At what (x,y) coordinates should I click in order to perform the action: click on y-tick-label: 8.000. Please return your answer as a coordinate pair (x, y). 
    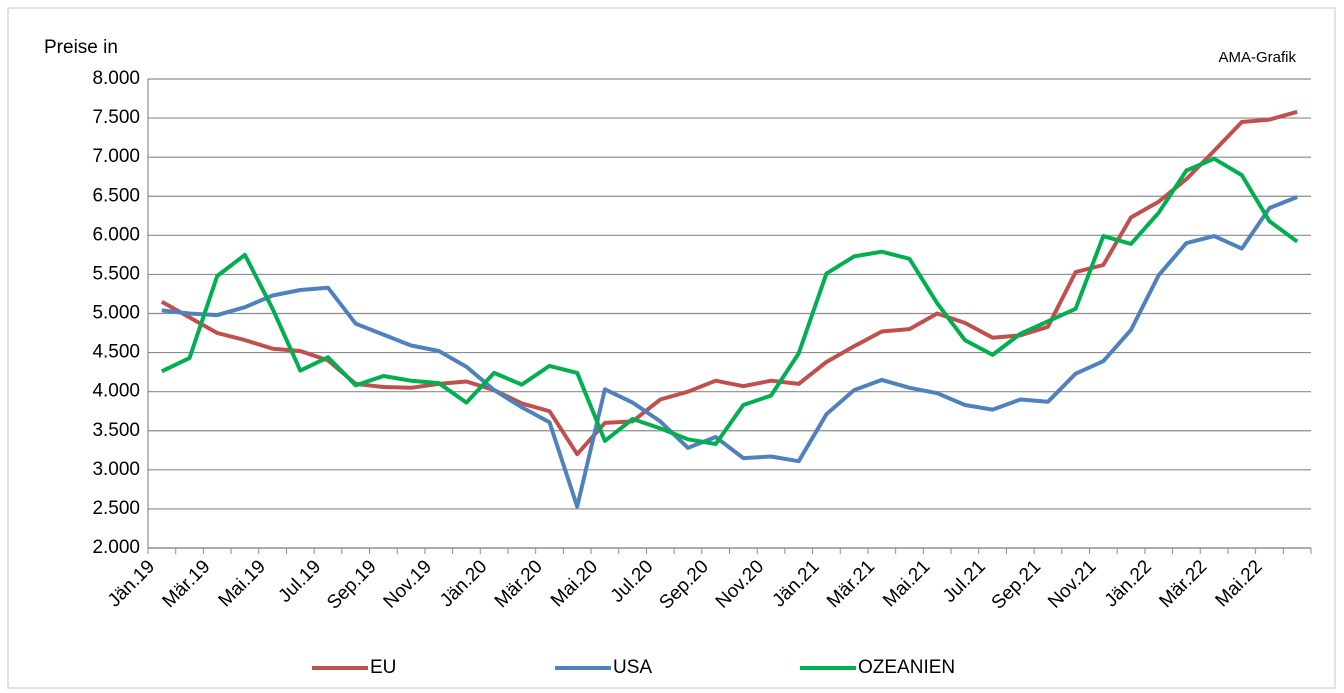
    Looking at the image, I should click on (116, 78).